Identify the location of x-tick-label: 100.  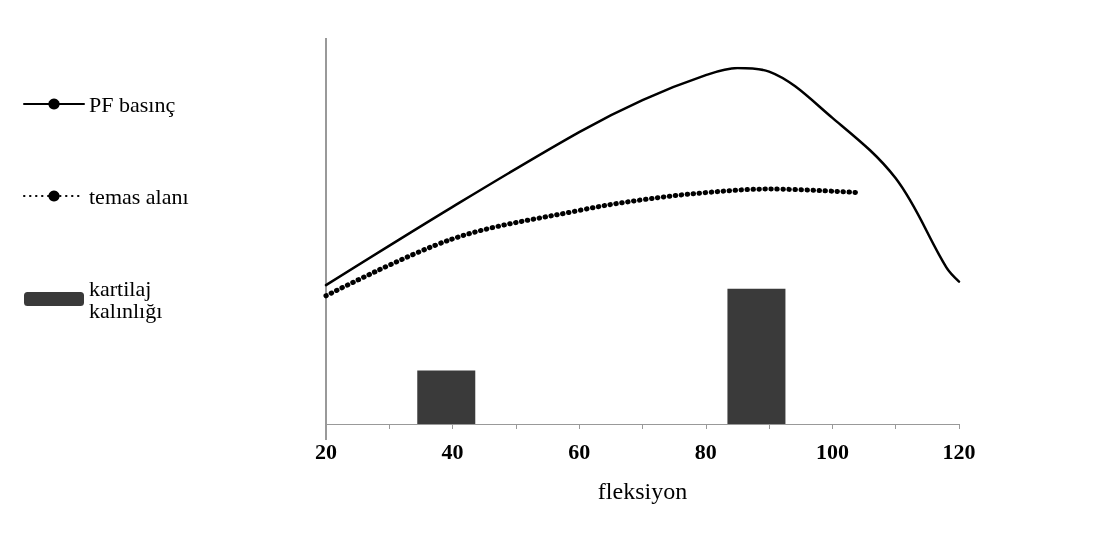
(832, 451).